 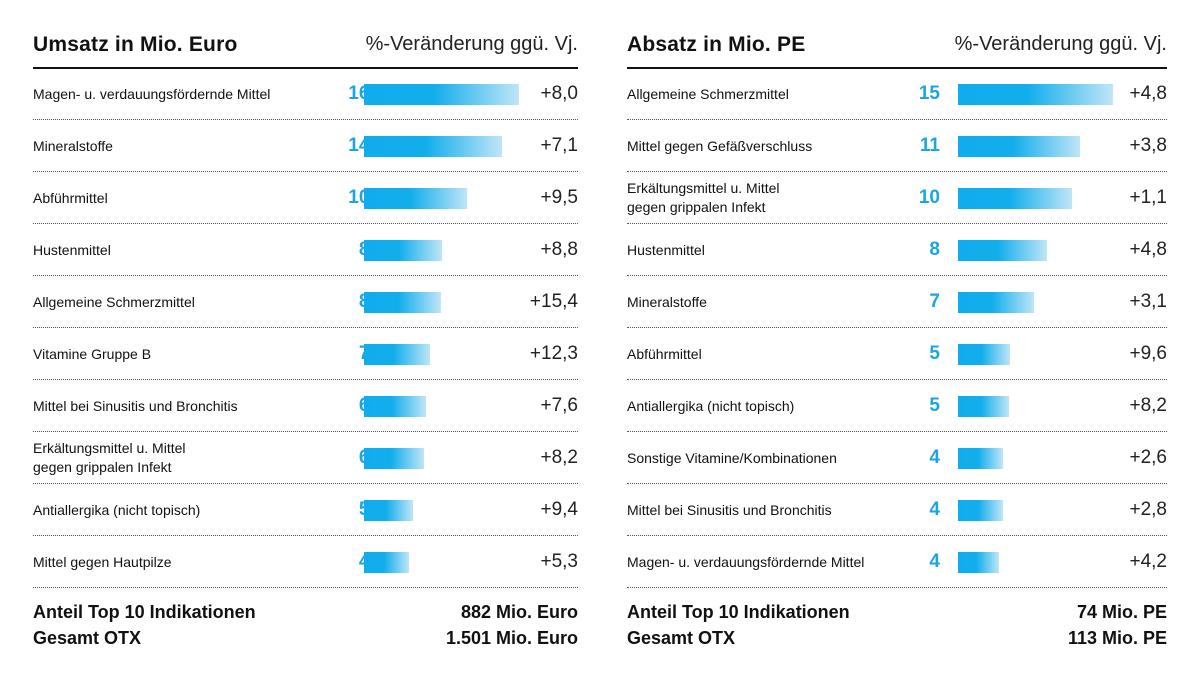 What do you see at coordinates (1148, 353) in the screenshot?
I see `change-label: +9,6` at bounding box center [1148, 353].